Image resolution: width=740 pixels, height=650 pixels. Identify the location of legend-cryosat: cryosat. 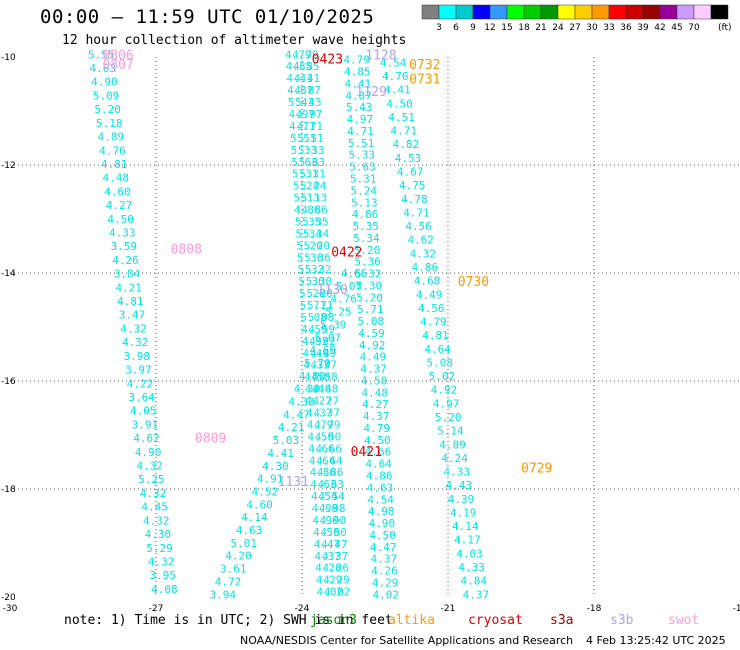
(495, 620).